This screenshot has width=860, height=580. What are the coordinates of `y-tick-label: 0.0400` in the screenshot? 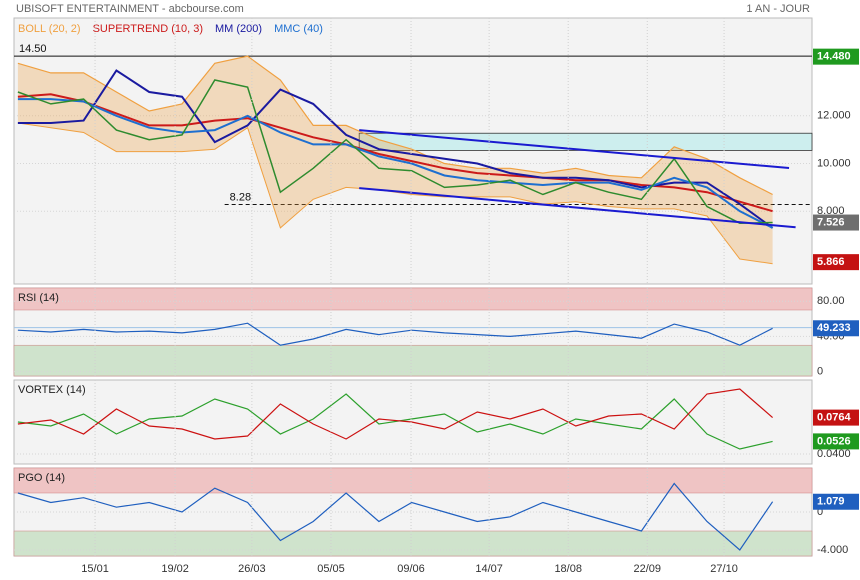 It's located at (834, 454).